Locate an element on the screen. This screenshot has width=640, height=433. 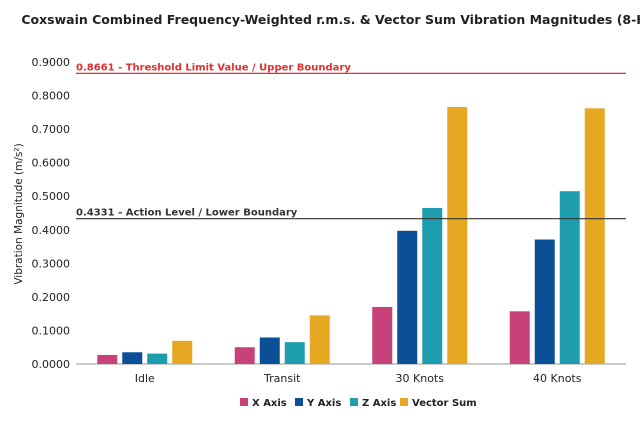
y-tick-label: 0.5000 is located at coordinates (51, 196).